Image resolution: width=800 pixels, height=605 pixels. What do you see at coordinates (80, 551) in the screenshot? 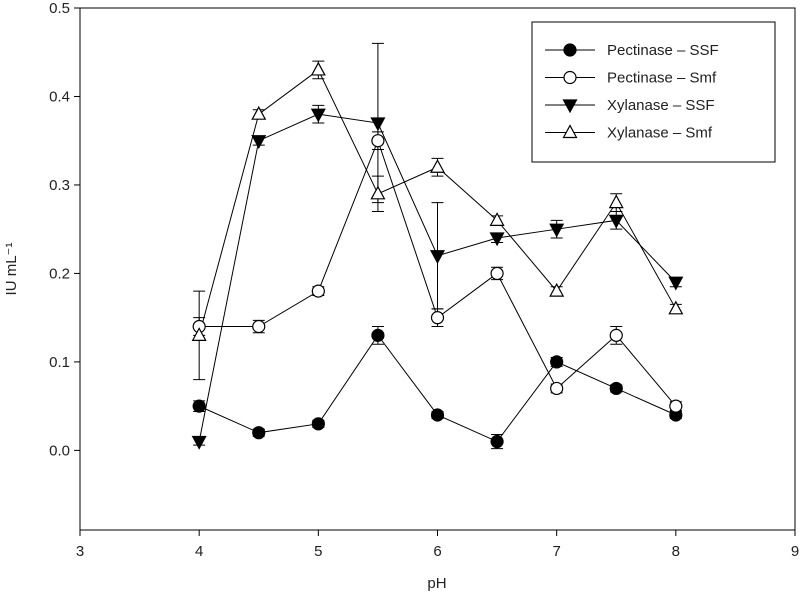
I see `x-tick-label: 3` at bounding box center [80, 551].